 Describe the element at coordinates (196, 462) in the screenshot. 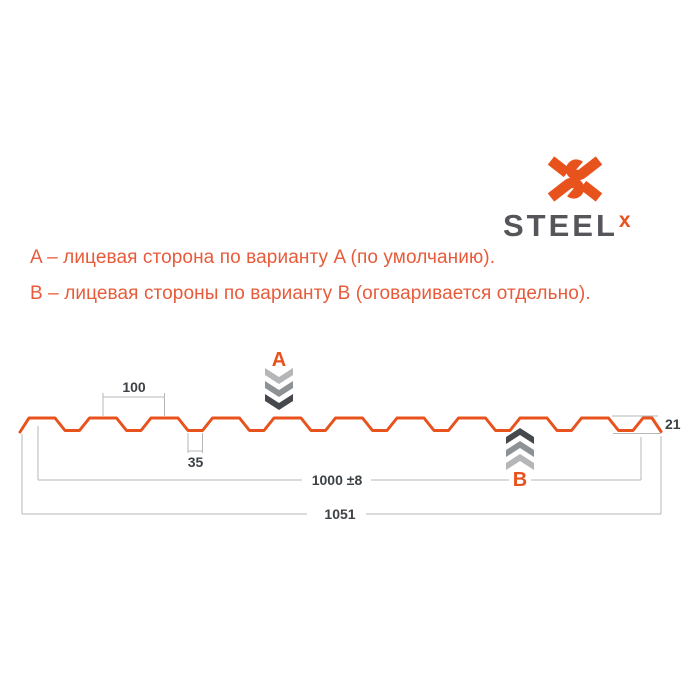

I see `dim-valley-width-value: 35` at that location.